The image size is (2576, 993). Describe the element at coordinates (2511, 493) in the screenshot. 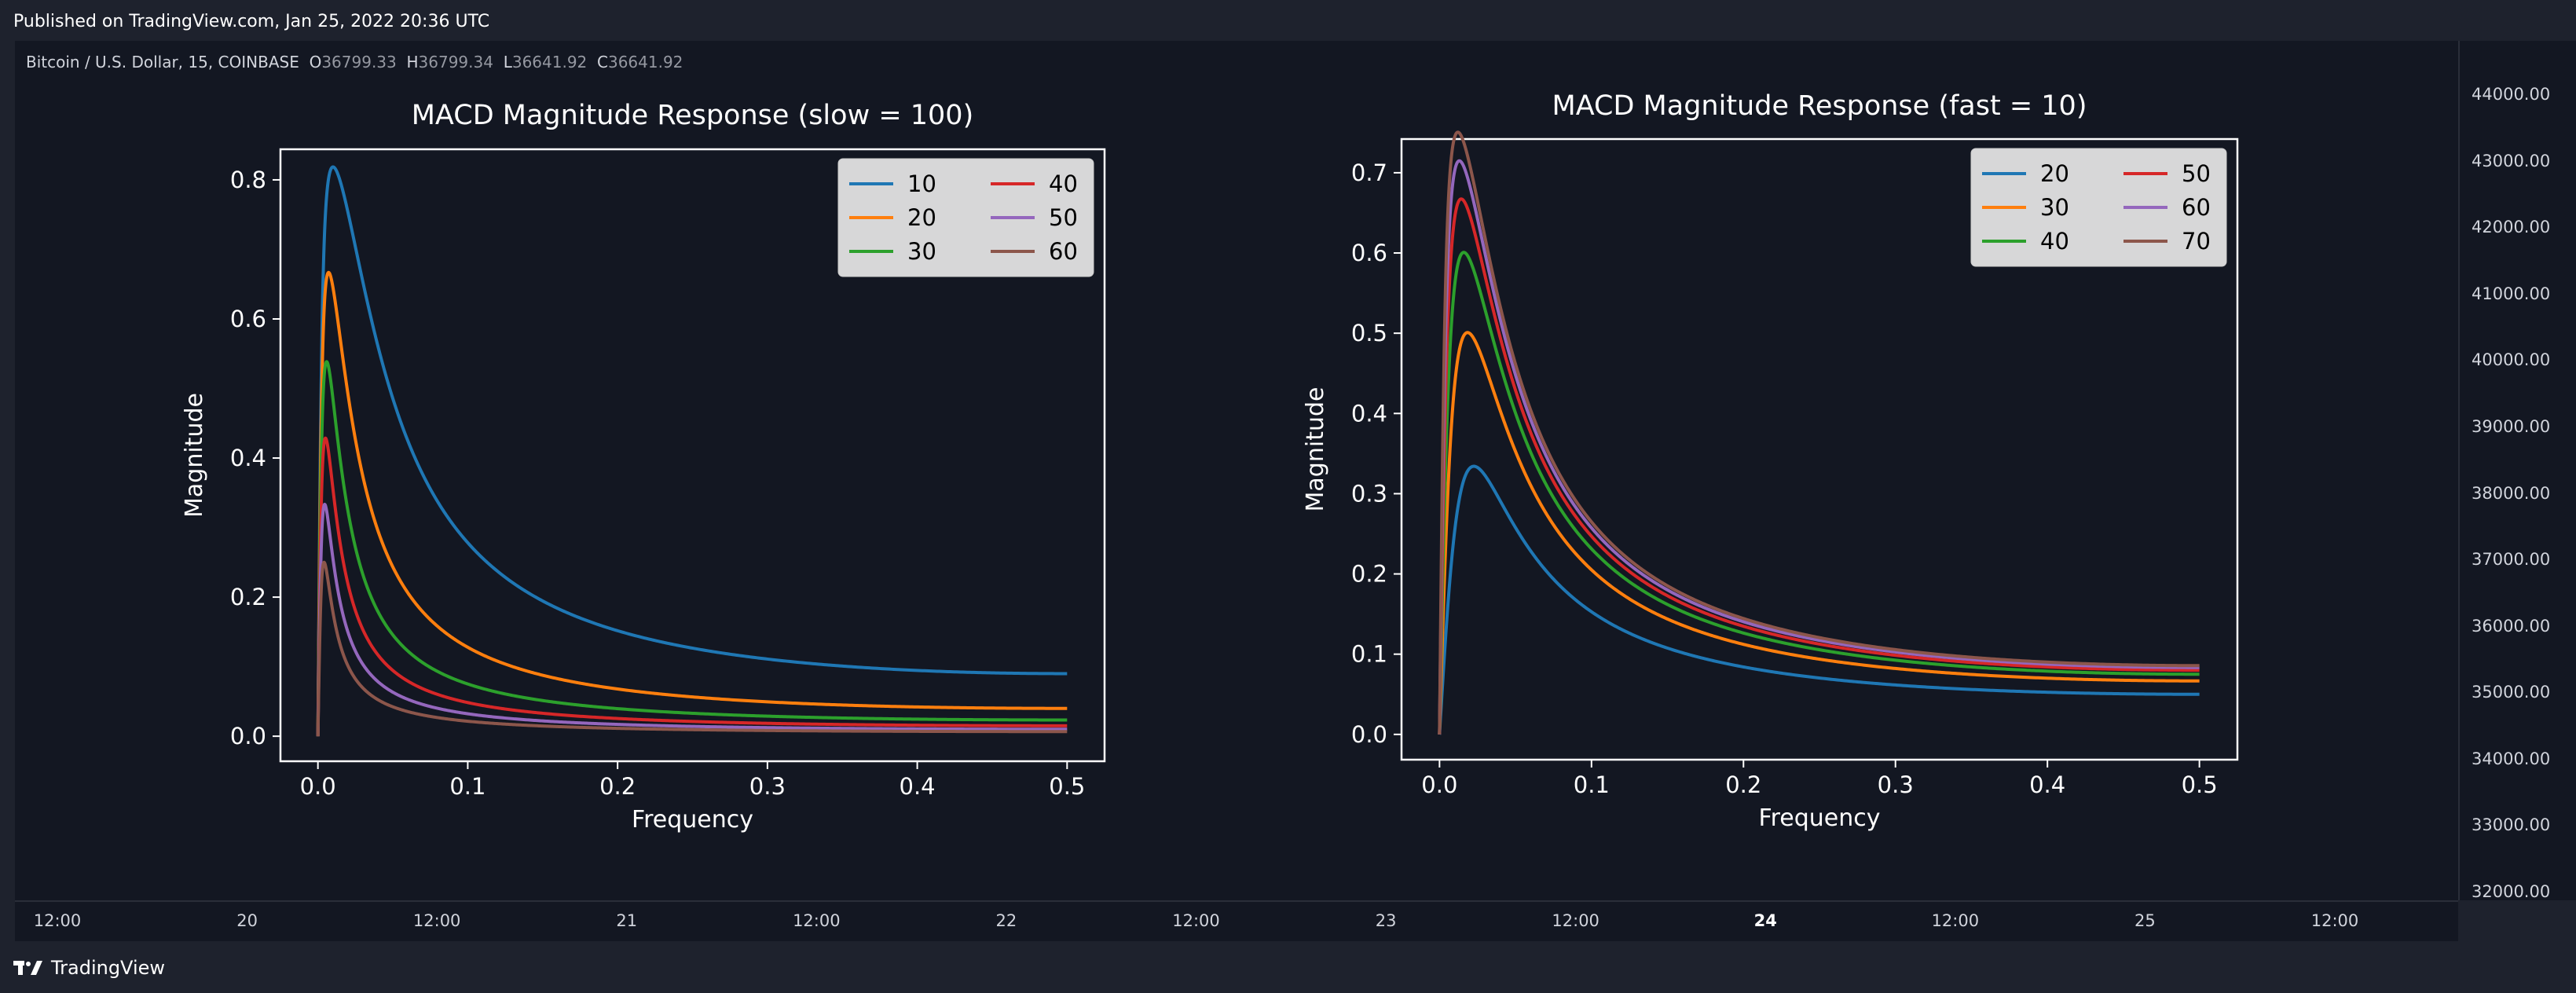

I see `price-axis-label: 38000.00` at that location.